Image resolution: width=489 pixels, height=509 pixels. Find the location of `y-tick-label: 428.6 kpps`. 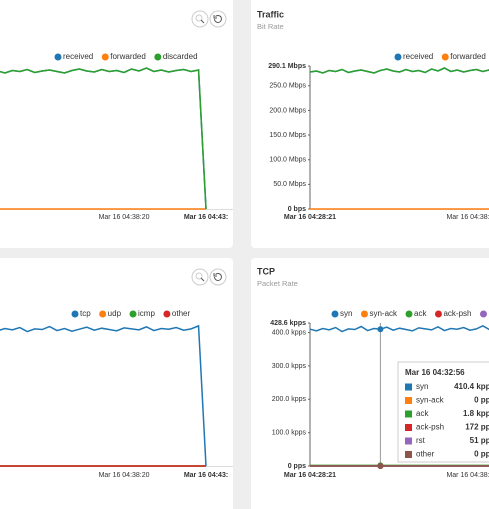

y-tick-label: 428.6 kpps is located at coordinates (288, 323).